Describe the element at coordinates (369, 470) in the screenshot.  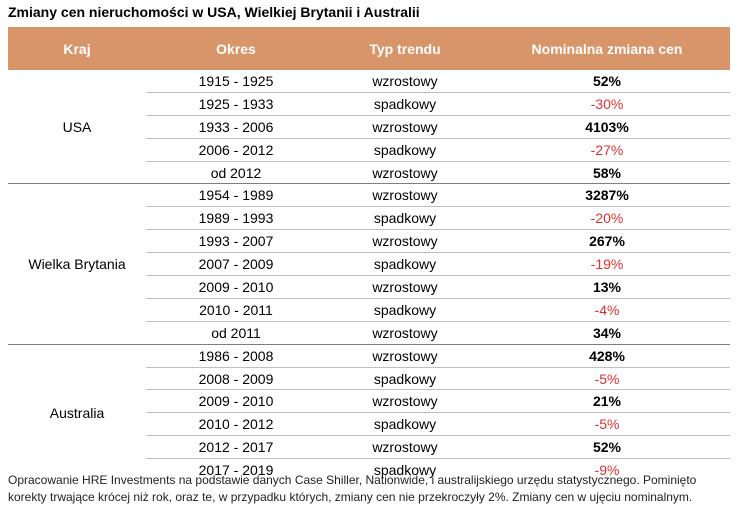
I see `table-row: 2017 - 2019 spadkowy -9%` at that location.